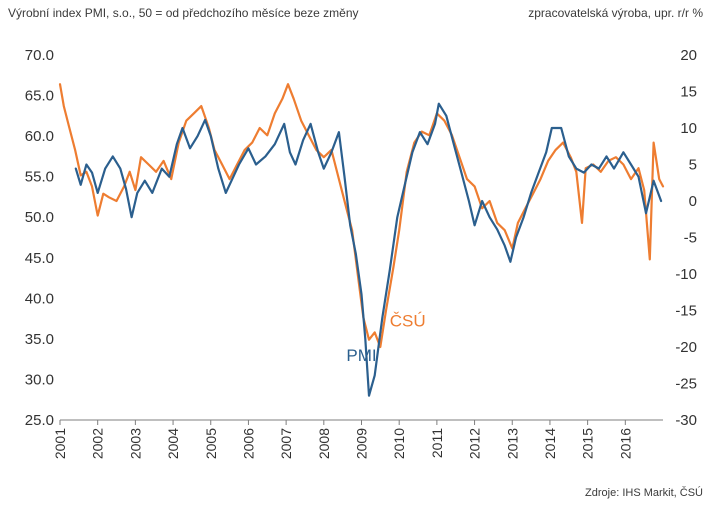  Describe the element at coordinates (686, 274) in the screenshot. I see `right-y-tick-label: -10` at that location.